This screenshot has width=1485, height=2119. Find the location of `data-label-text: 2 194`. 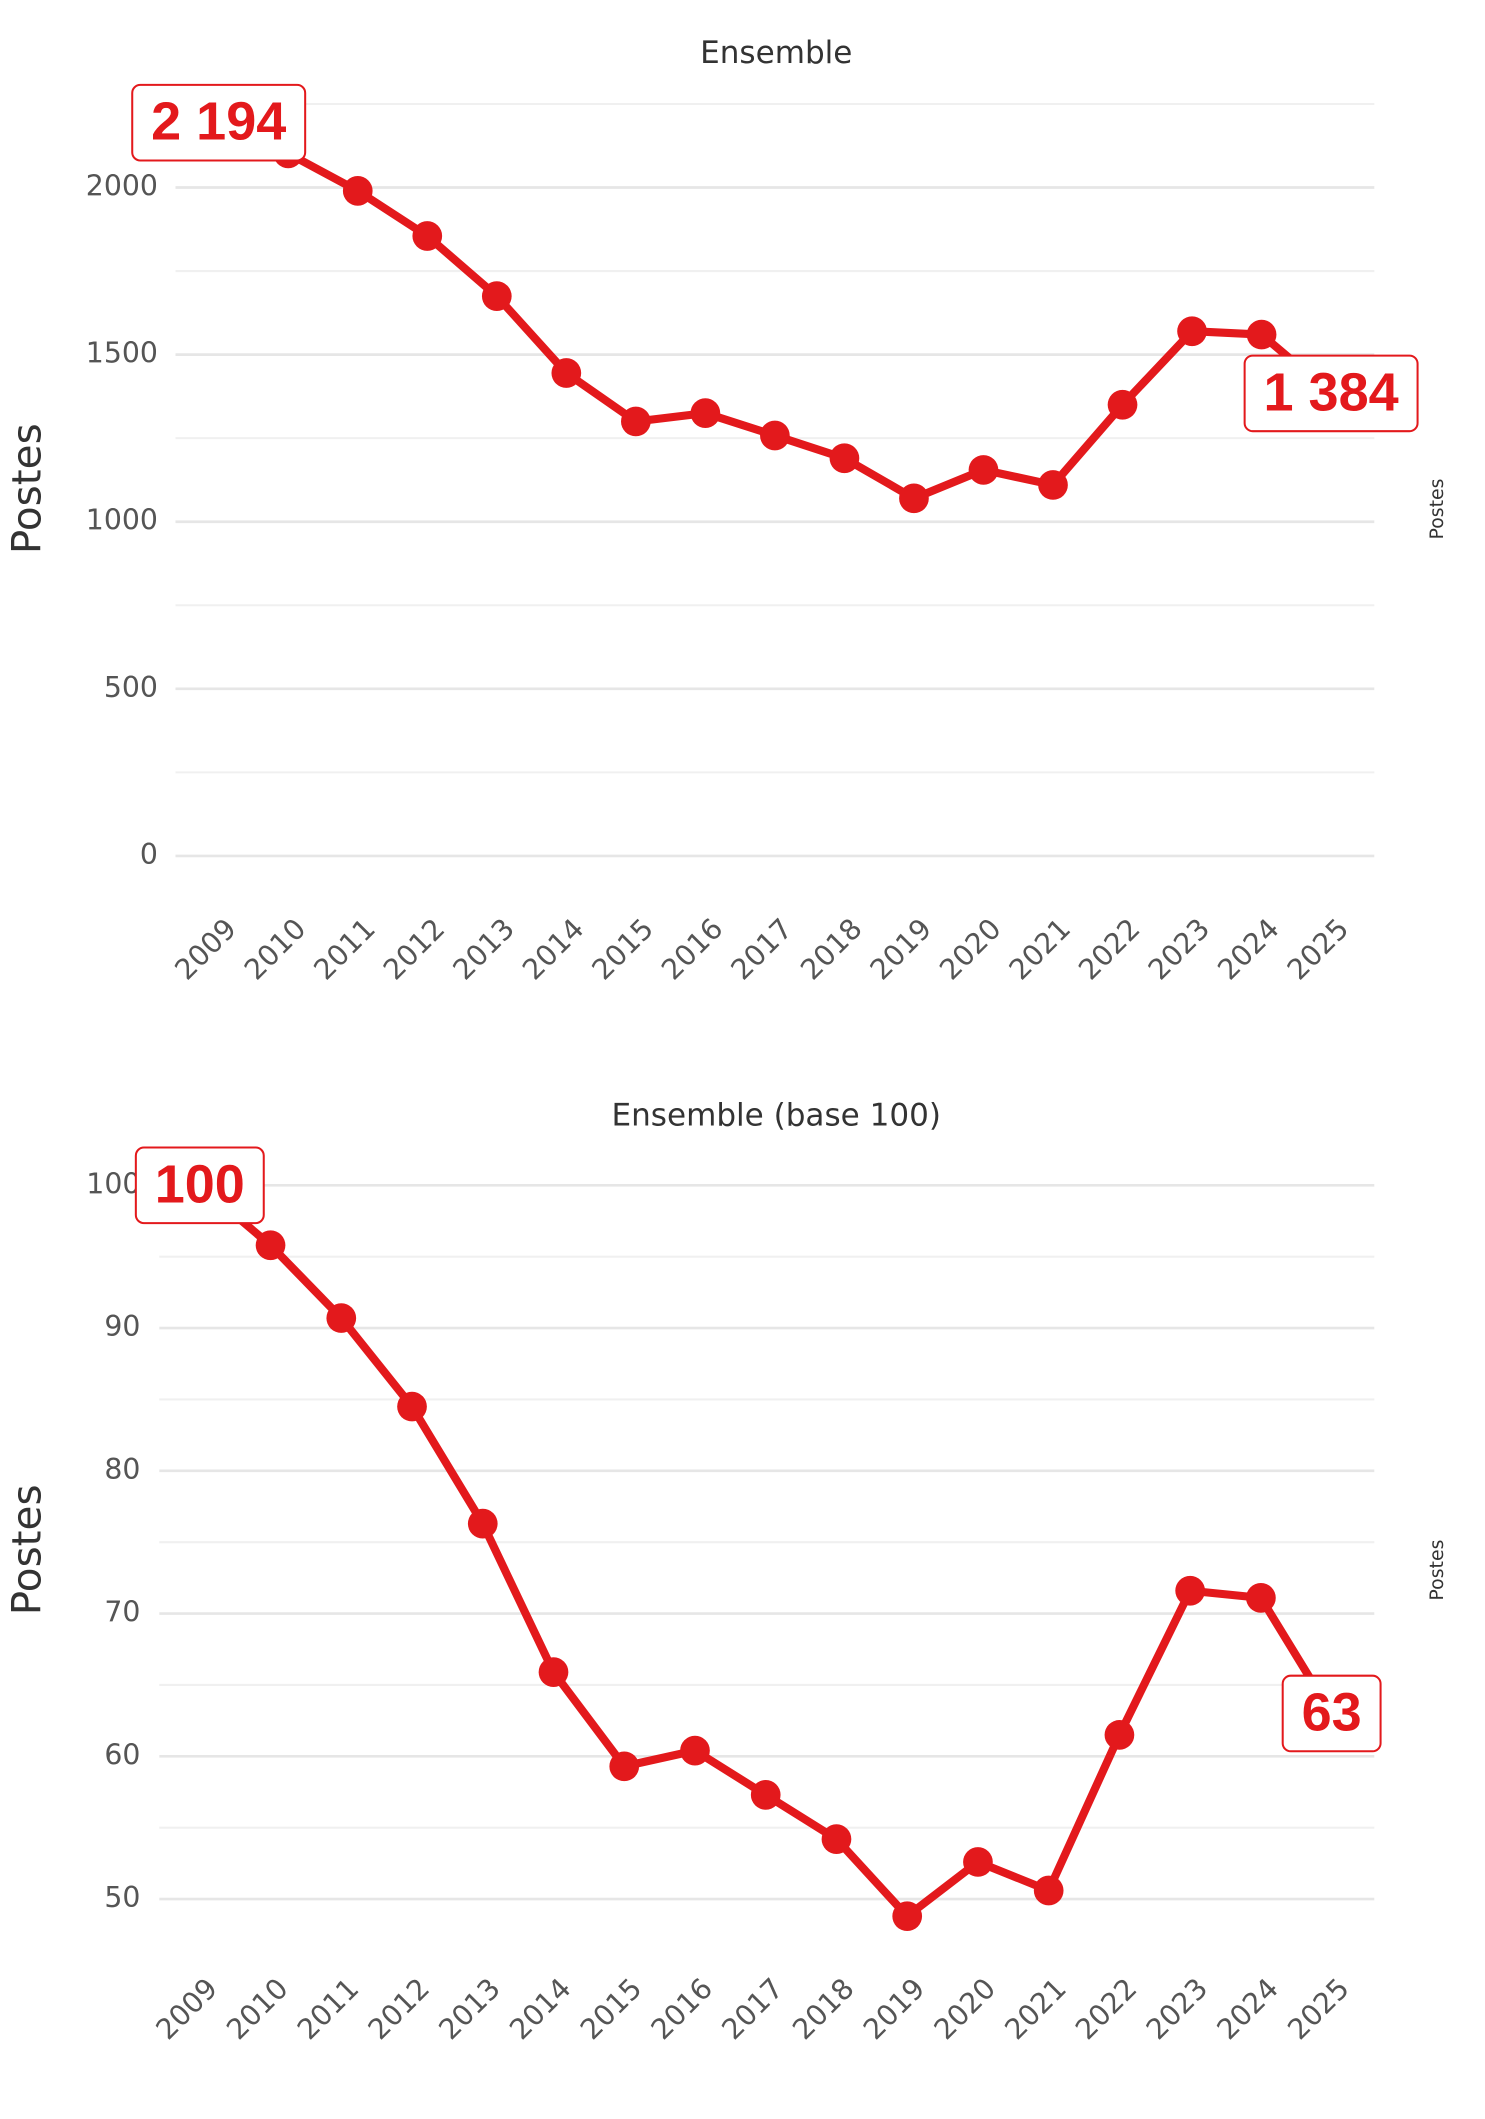

data-label-text: 2 194 is located at coordinates (218, 122).